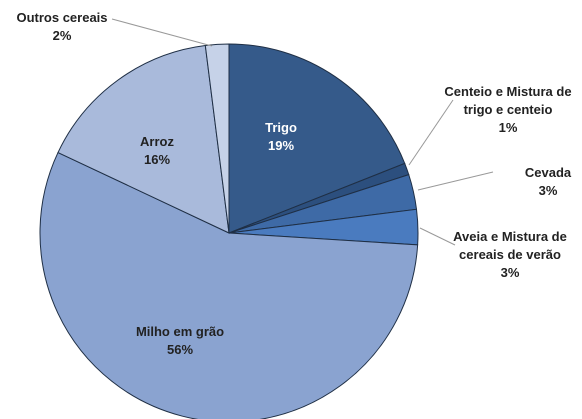  What do you see at coordinates (281, 145) in the screenshot?
I see `value-label: 19%` at bounding box center [281, 145].